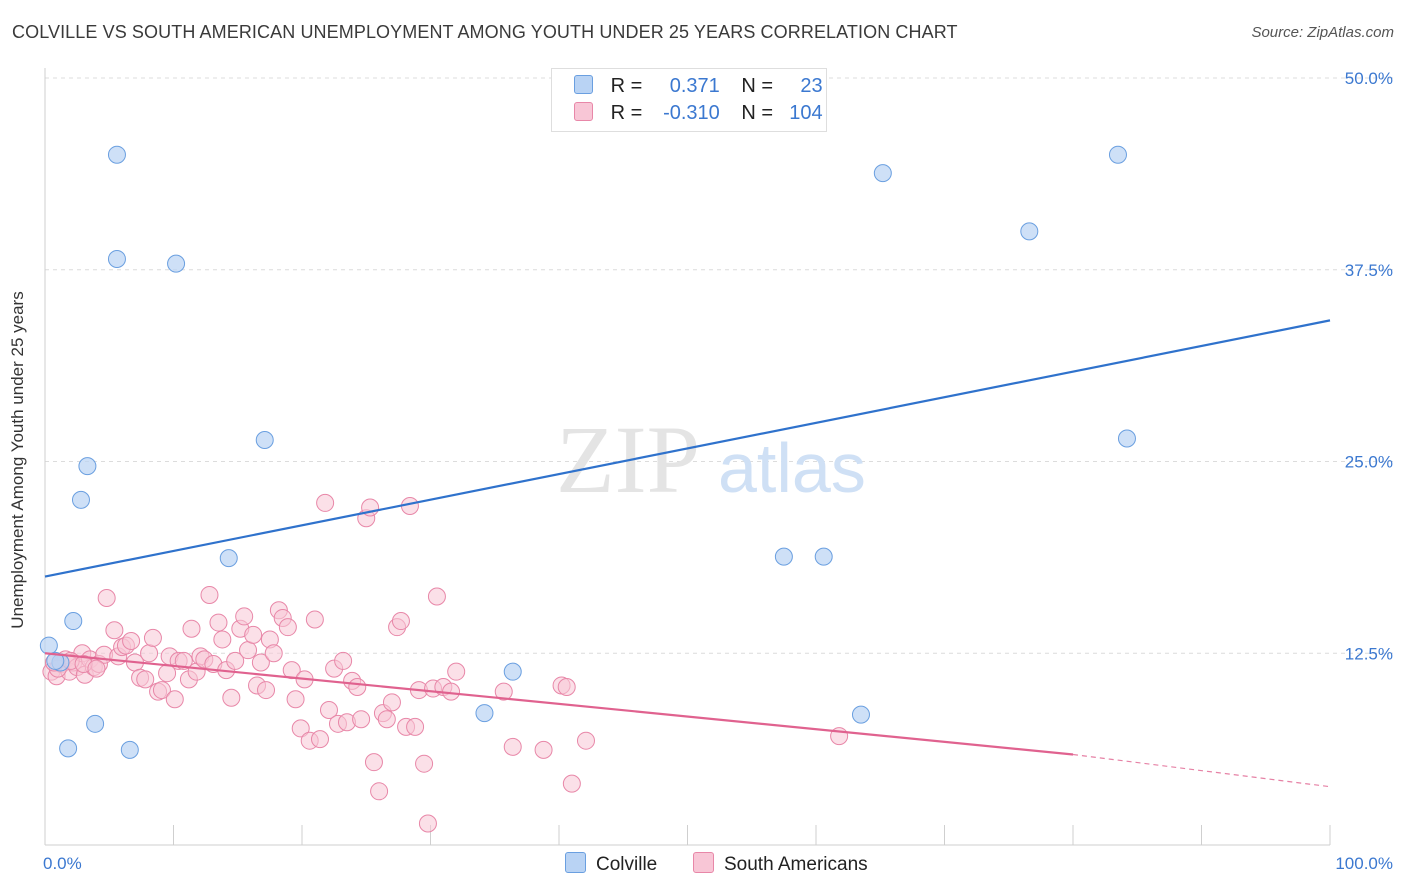  Describe the element at coordinates (1369, 462) in the screenshot. I see `y-tick-label: 25.0%` at that location.